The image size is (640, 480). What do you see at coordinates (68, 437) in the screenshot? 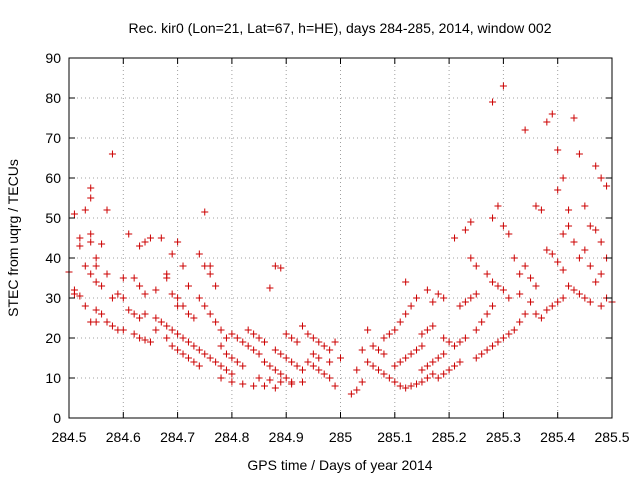
I see `x-tick-label: 284.5` at bounding box center [68, 437].